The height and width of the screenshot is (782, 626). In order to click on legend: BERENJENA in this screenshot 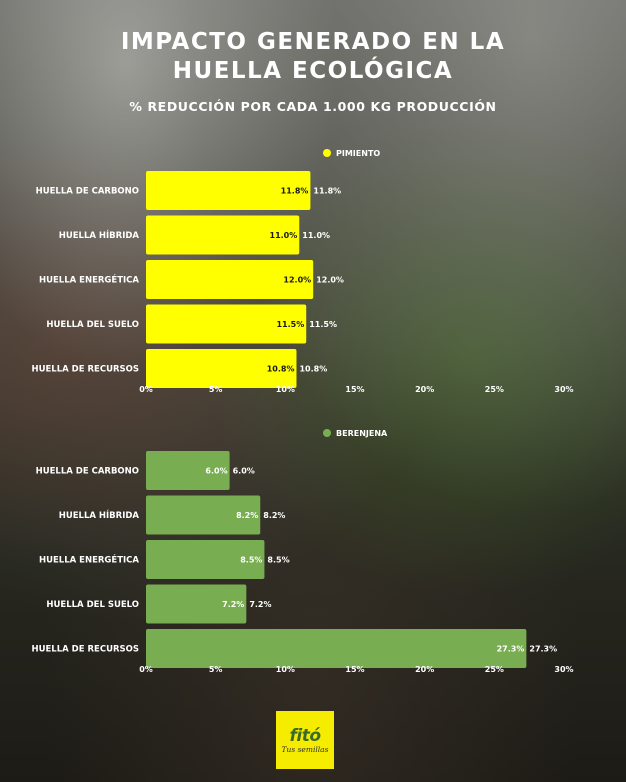, I will do `click(355, 433)`.